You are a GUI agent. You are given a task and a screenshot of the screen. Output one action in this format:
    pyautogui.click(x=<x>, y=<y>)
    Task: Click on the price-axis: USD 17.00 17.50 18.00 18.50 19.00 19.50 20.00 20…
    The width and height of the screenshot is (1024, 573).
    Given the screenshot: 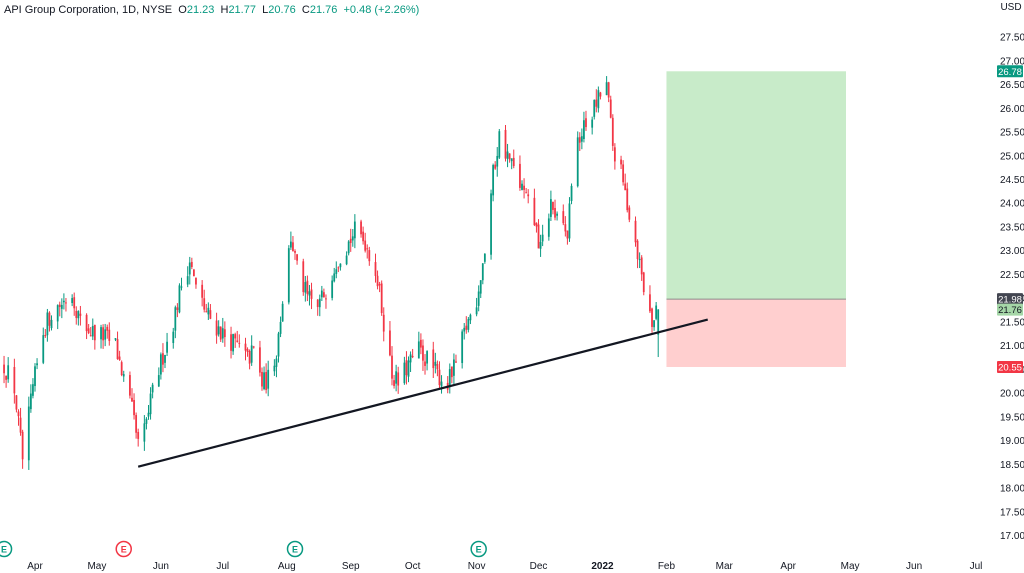 What is the action you would take?
    pyautogui.click(x=1009, y=286)
    